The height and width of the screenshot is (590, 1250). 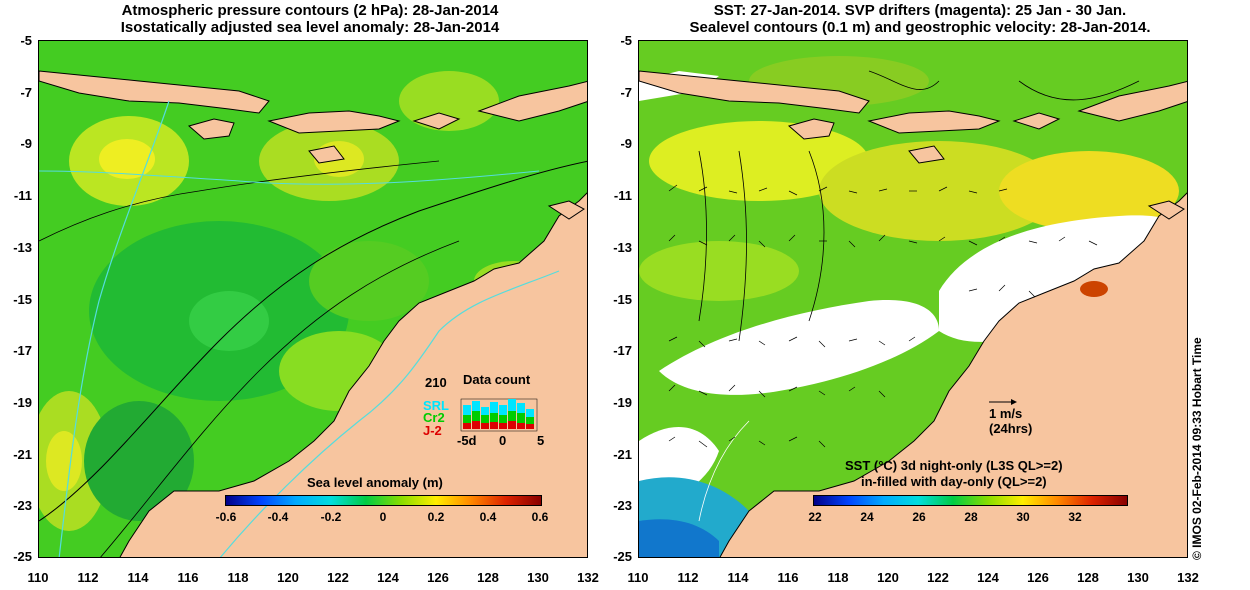 What do you see at coordinates (622, 556) in the screenshot?
I see `right-lat-tick: -25` at bounding box center [622, 556].